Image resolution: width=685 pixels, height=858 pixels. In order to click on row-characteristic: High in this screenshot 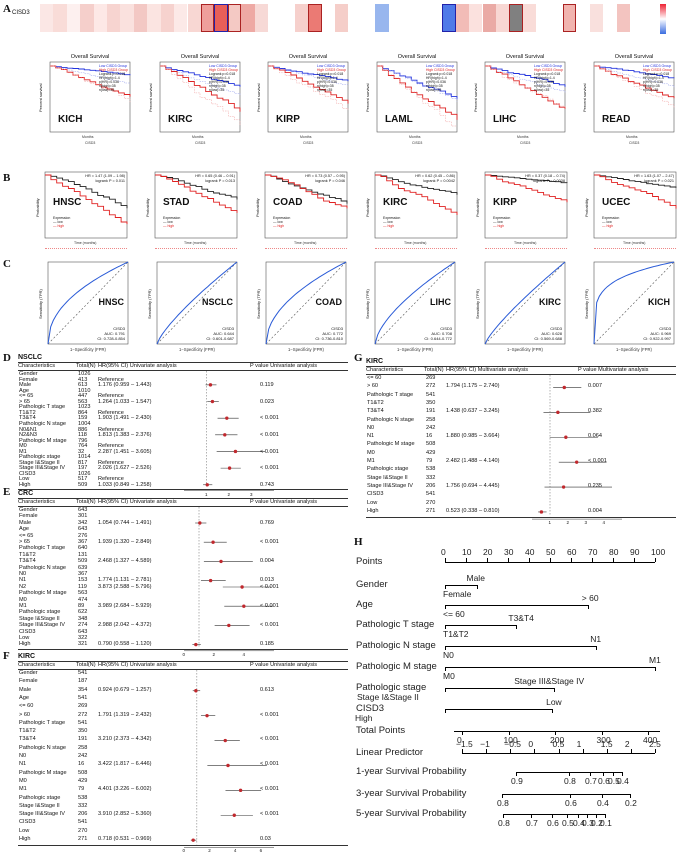, I will do `click(25, 839)`.